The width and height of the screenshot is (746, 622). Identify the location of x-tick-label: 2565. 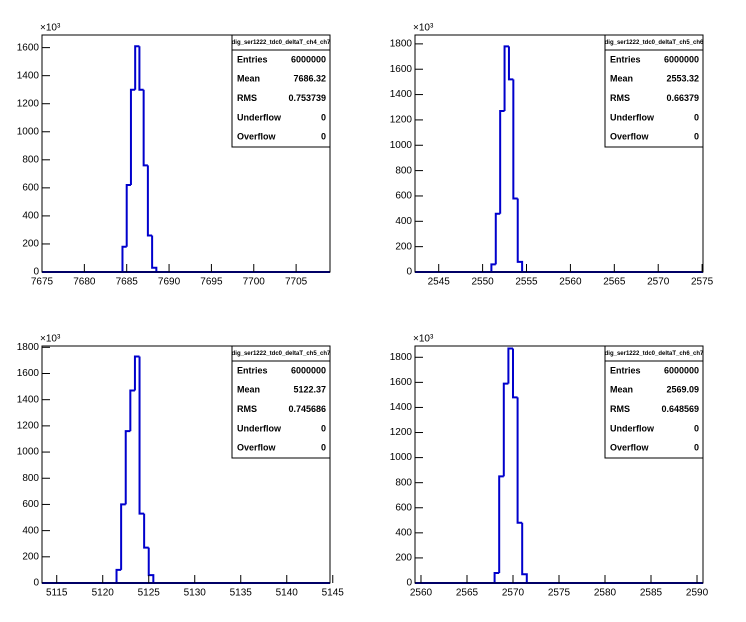
(467, 593).